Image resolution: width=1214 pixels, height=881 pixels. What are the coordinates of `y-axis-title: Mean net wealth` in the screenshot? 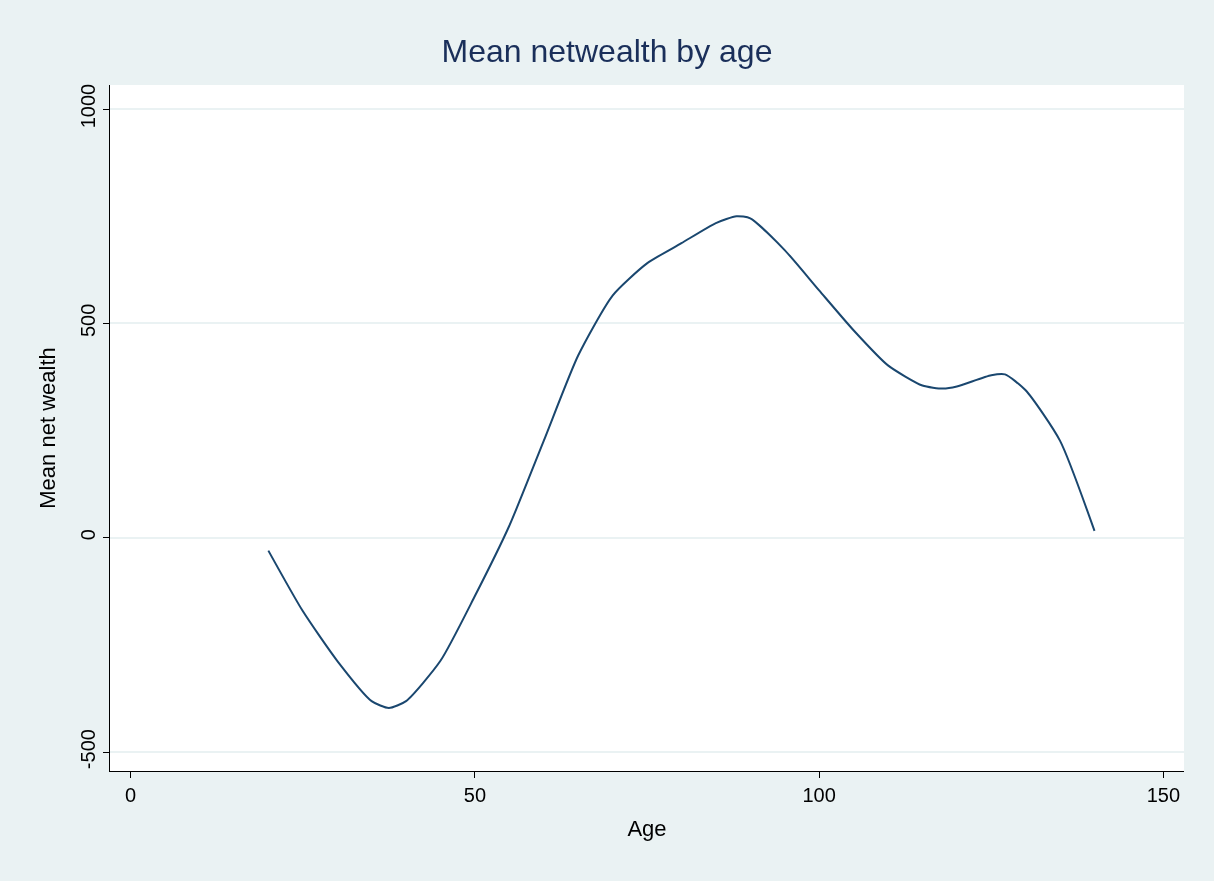 It's located at (47, 428).